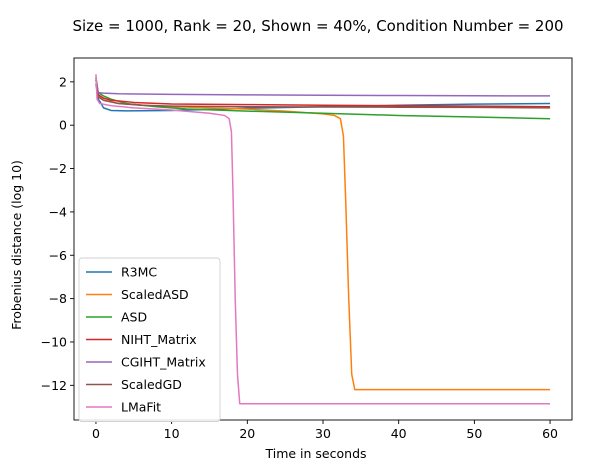 Image resolution: width=599 pixels, height=470 pixels. Describe the element at coordinates (57, 233) in the screenshot. I see `y-axis-ticks: 2 0 −2 −4 −6 −8 −10 −12` at that location.